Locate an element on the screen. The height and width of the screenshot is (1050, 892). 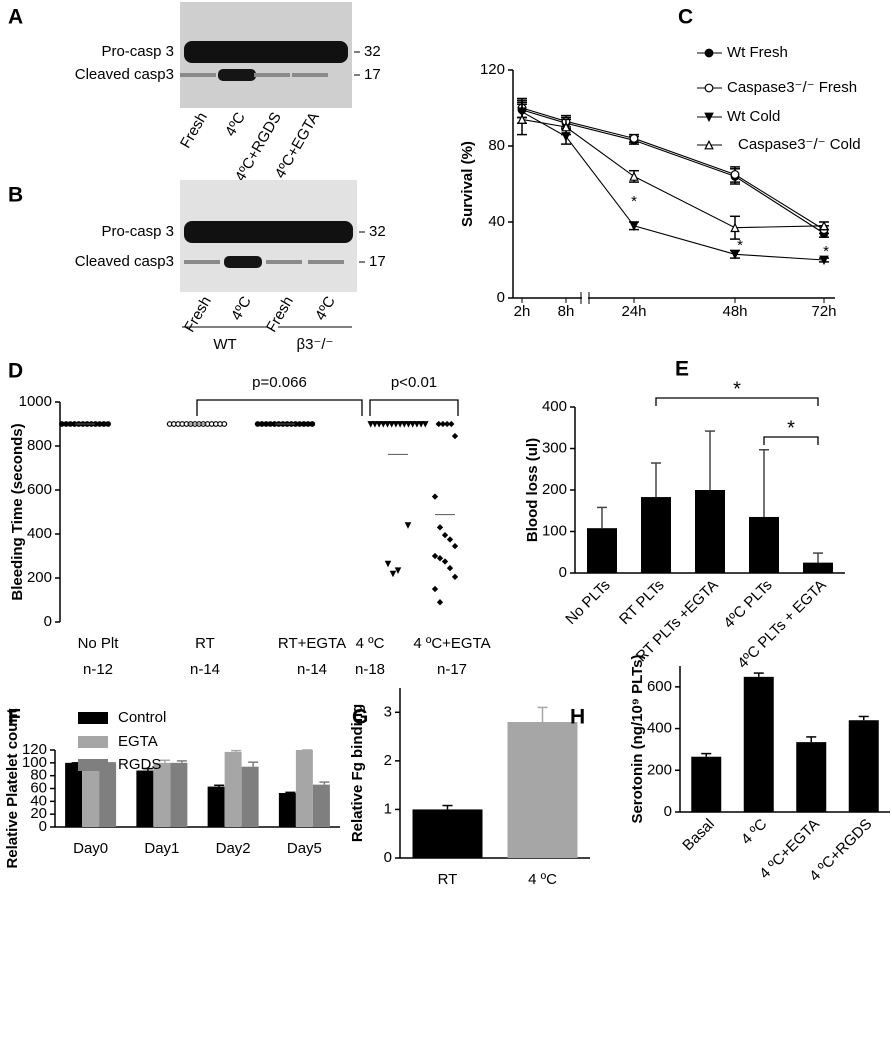
n-label: n-18 is located at coordinates (370, 669).